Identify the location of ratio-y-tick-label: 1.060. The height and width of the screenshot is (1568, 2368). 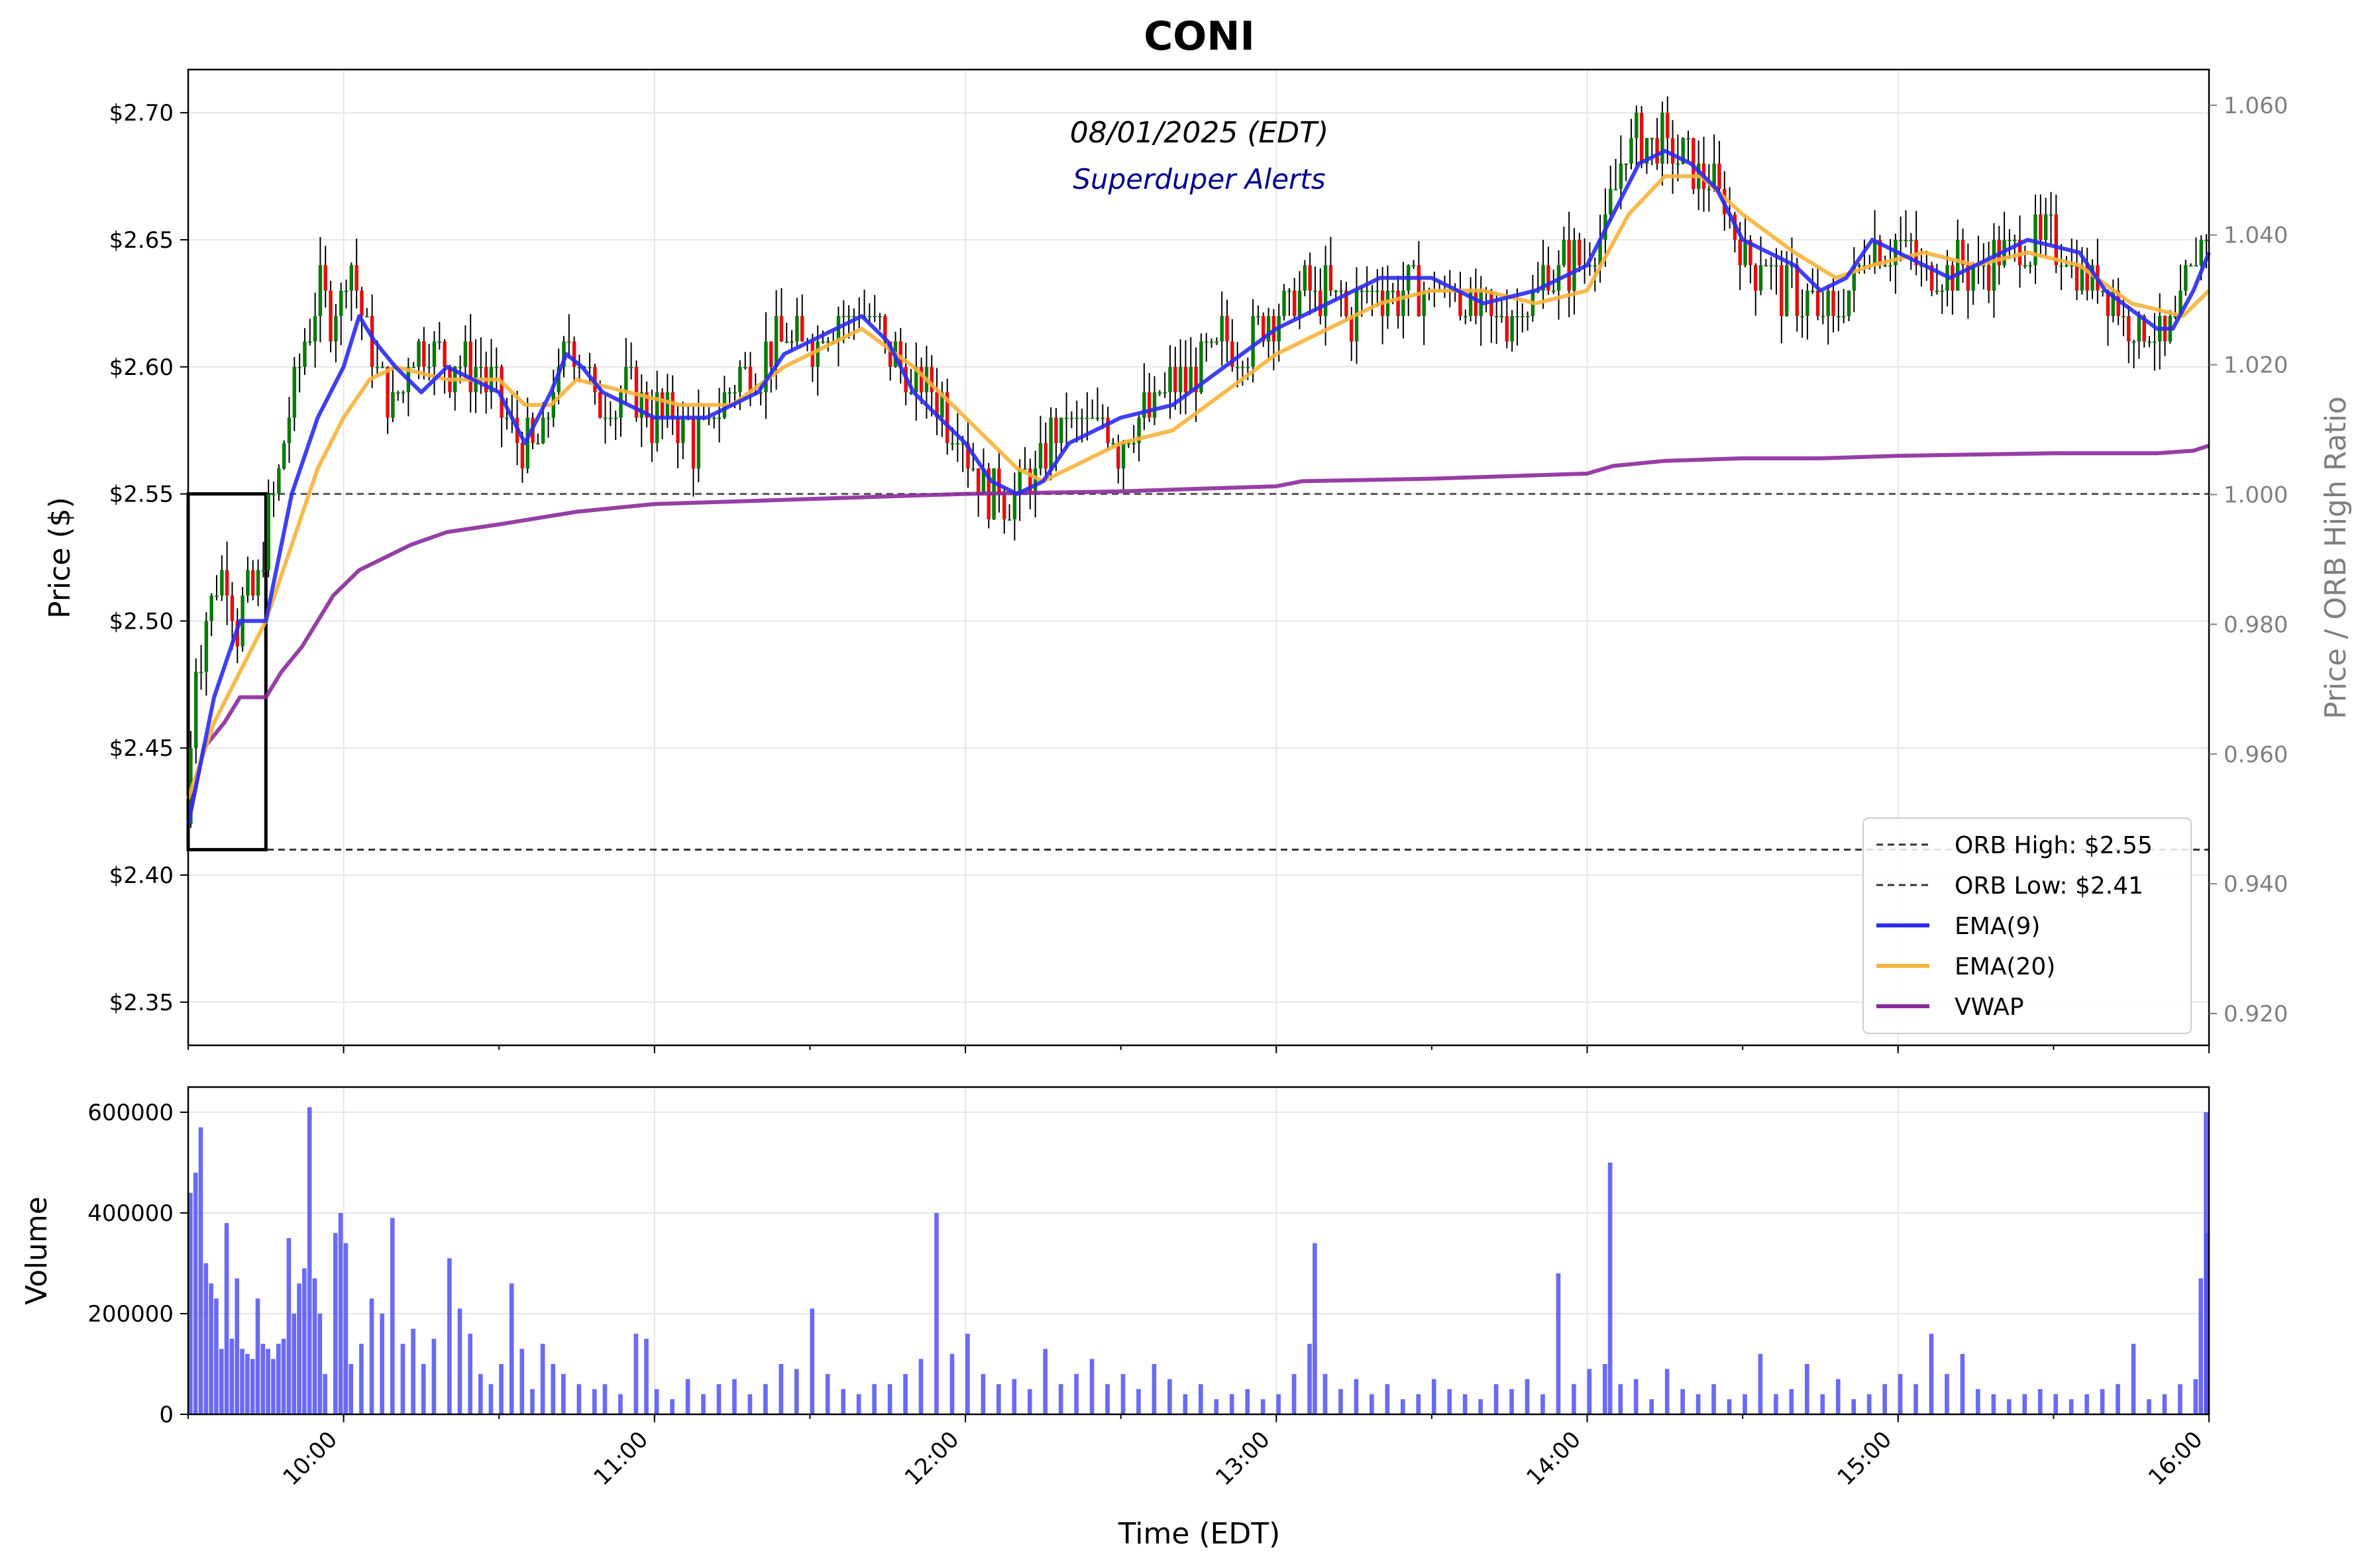
(2256, 106).